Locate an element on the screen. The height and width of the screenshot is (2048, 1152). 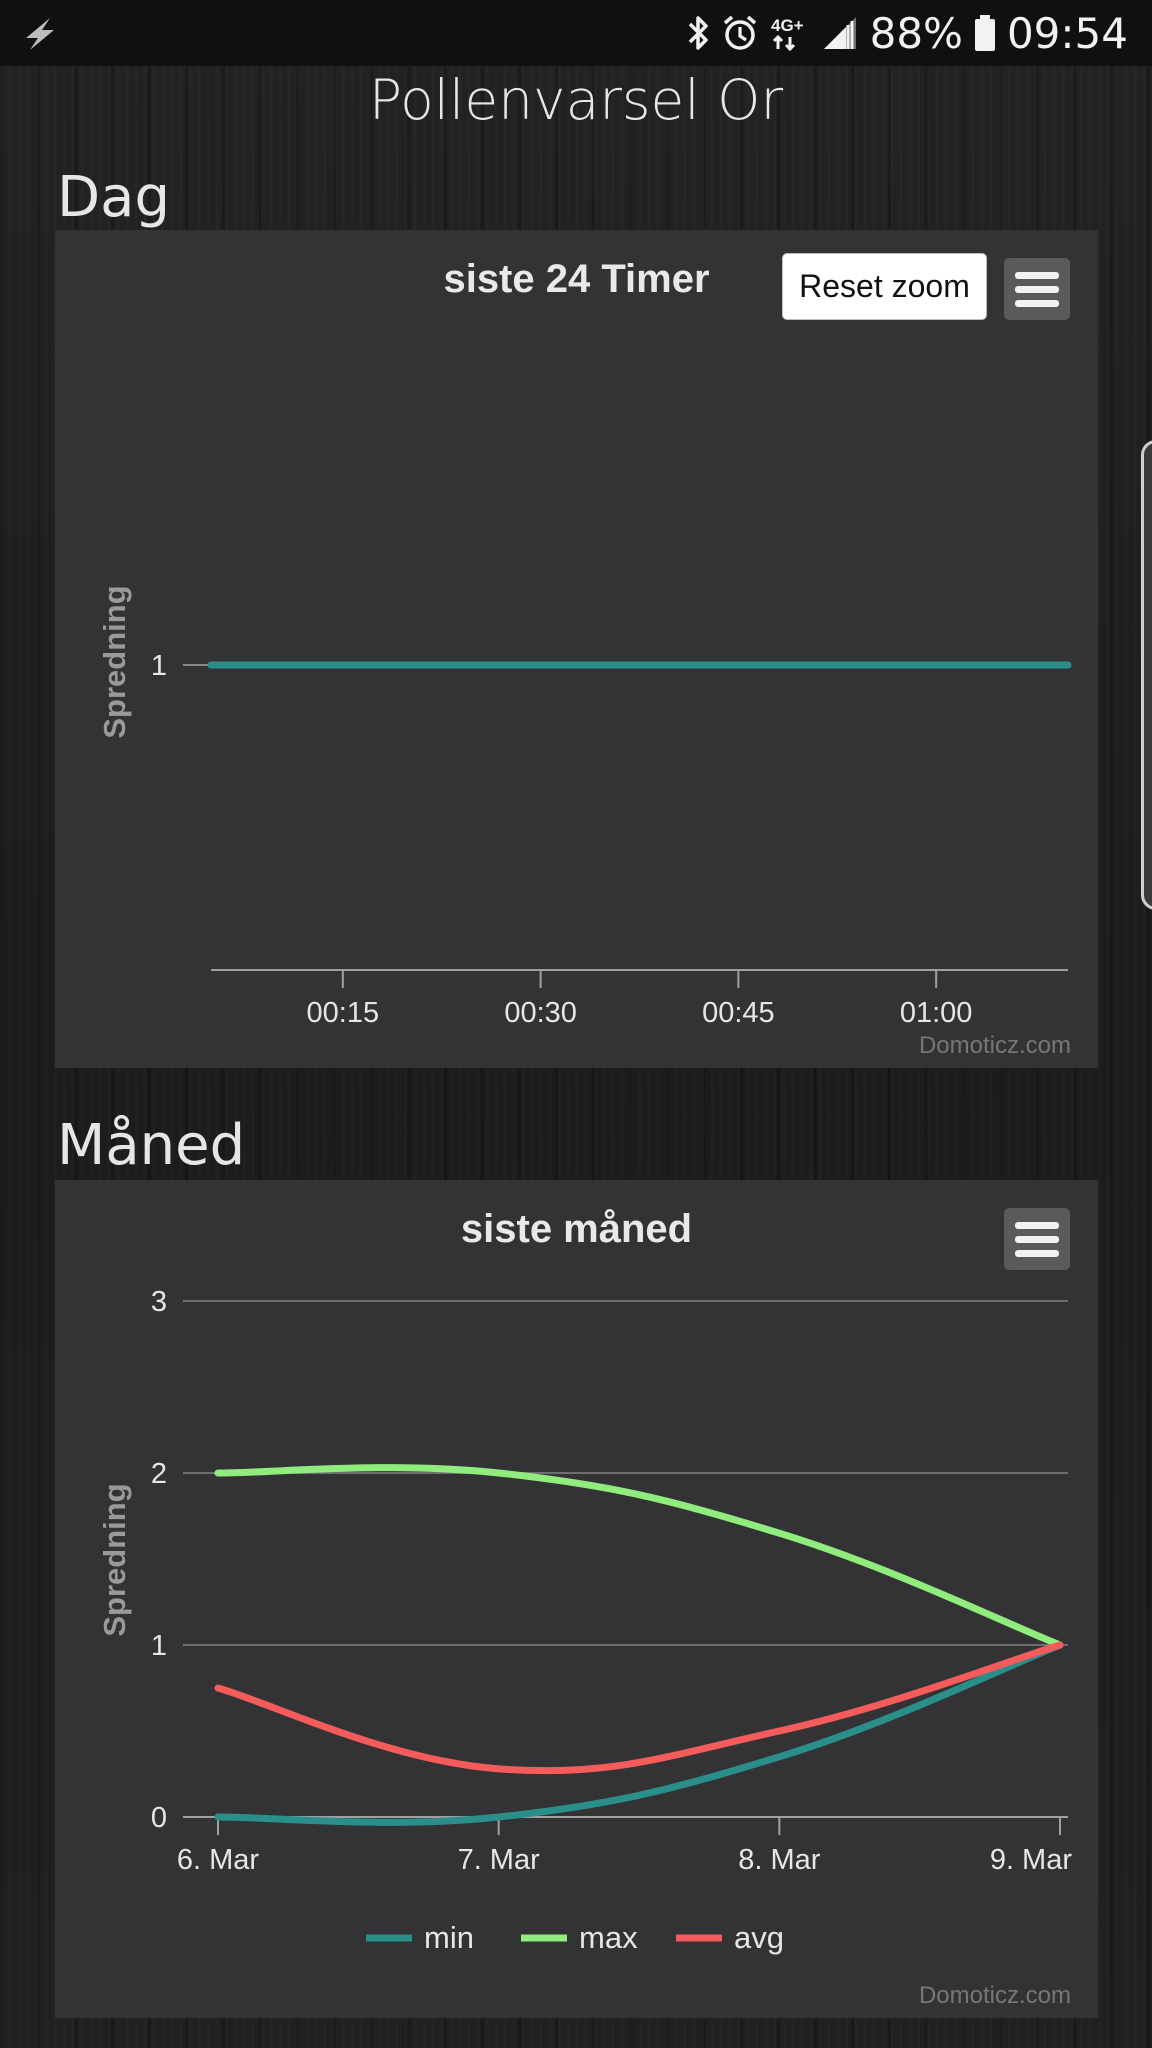
status-bar: 4G+ 88% 09:54 is located at coordinates (576, 33).